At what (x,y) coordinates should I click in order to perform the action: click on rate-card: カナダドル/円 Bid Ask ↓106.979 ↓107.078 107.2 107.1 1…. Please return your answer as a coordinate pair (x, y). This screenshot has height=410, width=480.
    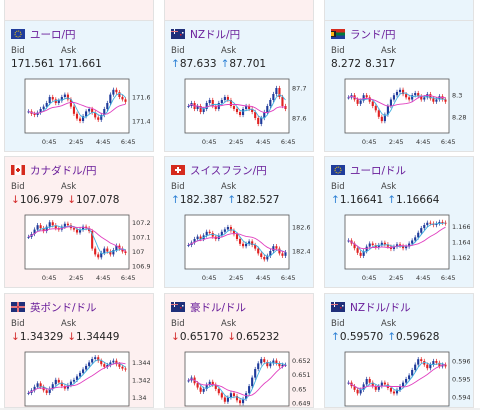
    Looking at the image, I should click on (79, 222).